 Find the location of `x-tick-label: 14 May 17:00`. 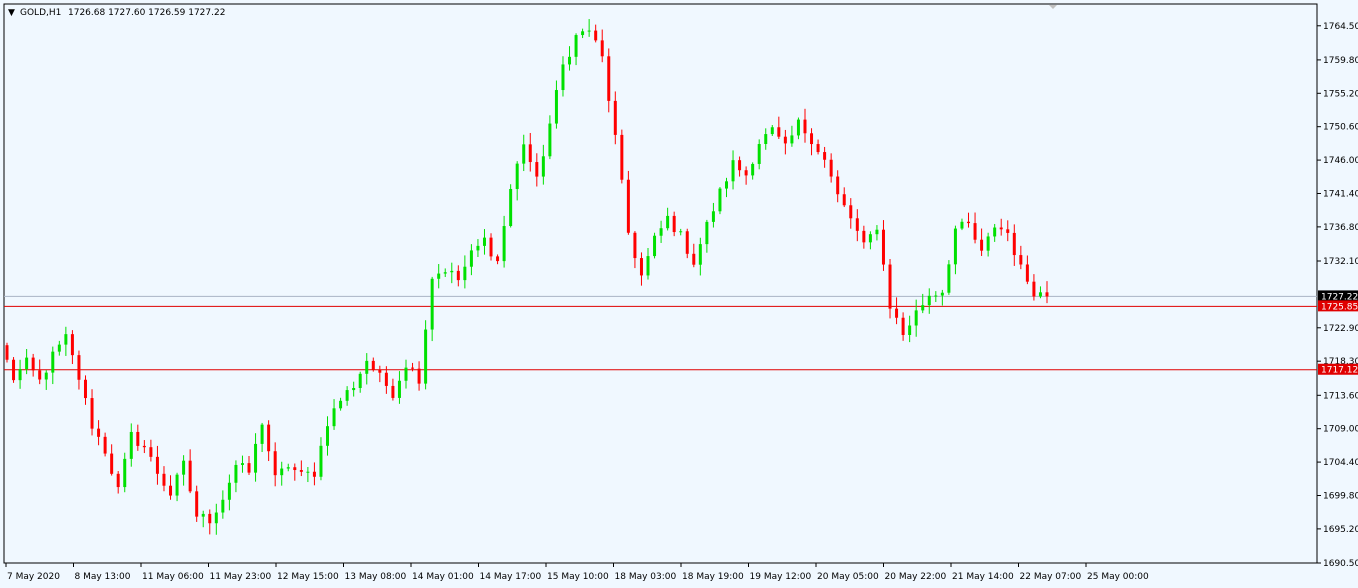

x-tick-label: 14 May 17:00 is located at coordinates (511, 577).